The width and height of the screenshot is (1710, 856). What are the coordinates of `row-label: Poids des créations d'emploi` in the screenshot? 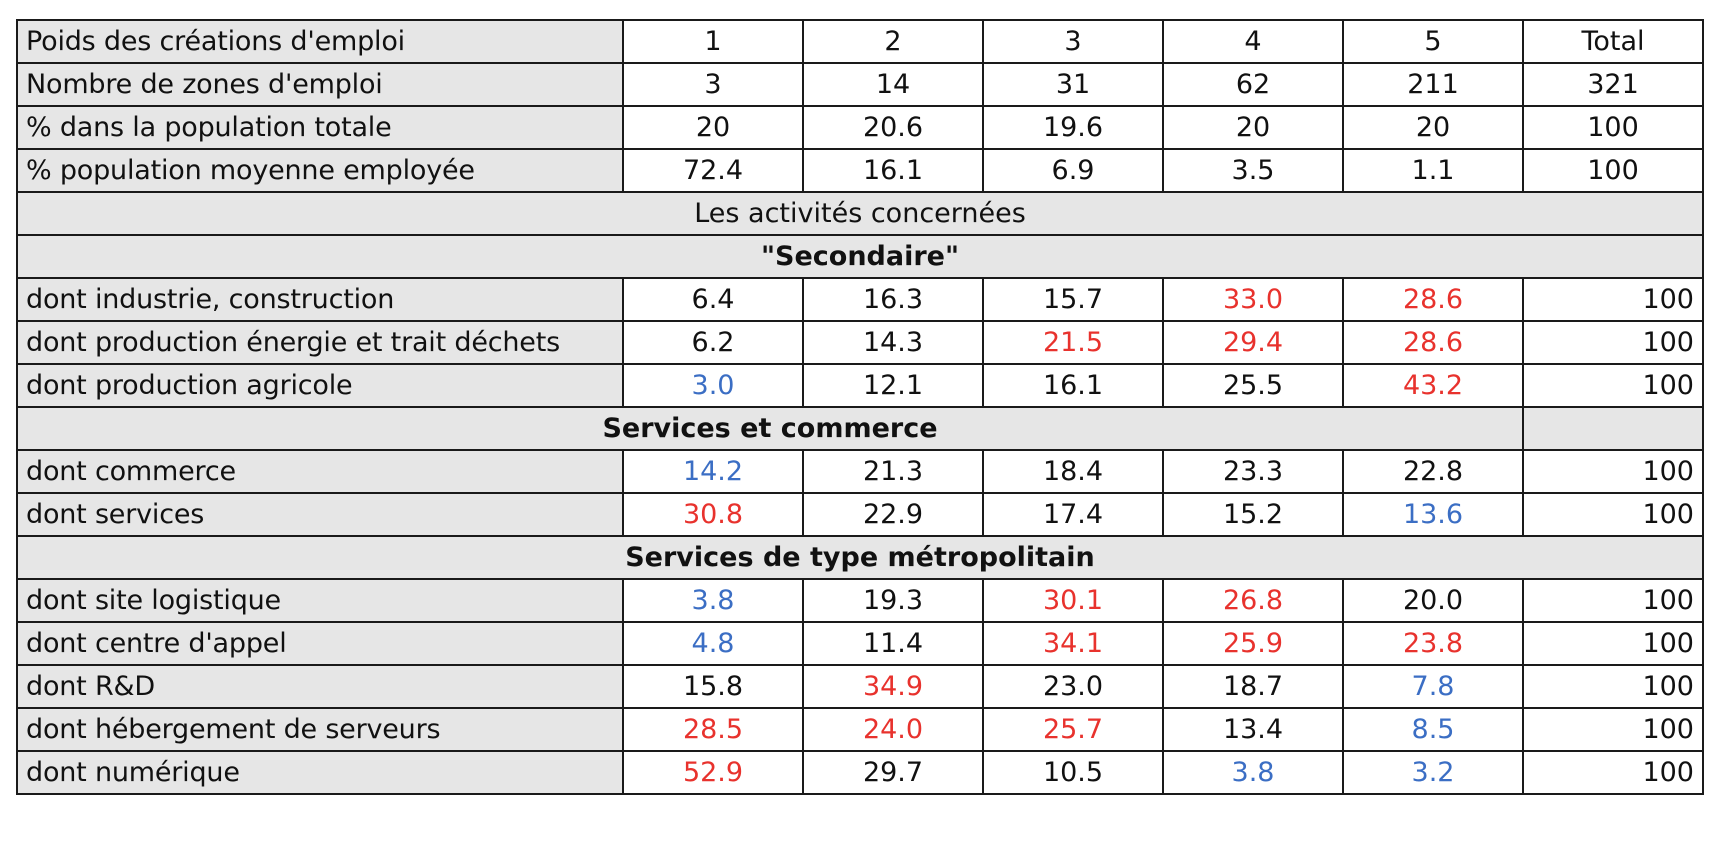 It's located at (320, 41).